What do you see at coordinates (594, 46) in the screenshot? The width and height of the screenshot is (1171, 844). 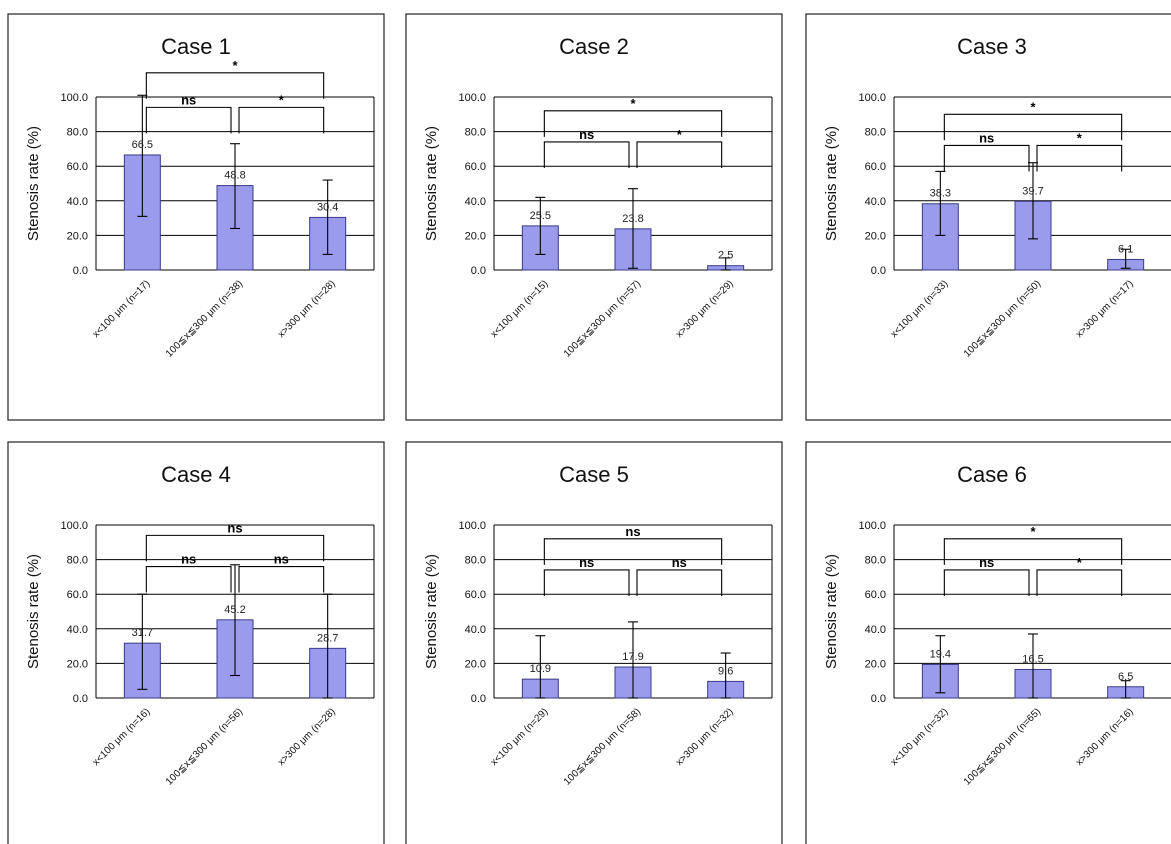 I see `chart-title: Case 2` at bounding box center [594, 46].